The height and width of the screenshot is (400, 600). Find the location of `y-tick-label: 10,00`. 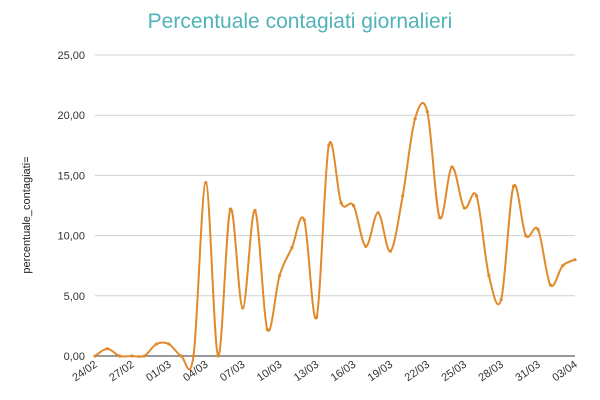

y-tick-label: 10,00 is located at coordinates (71, 237).